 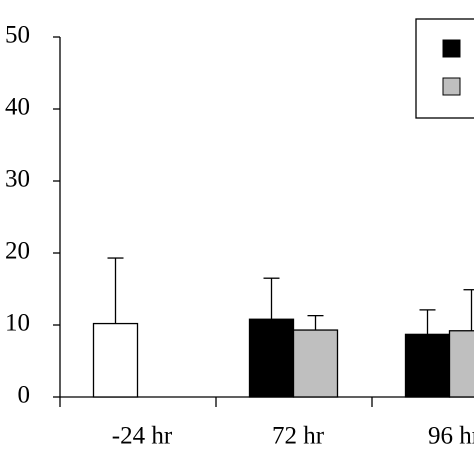 I want to click on y-tick-label: 30, so click(x=17, y=179).